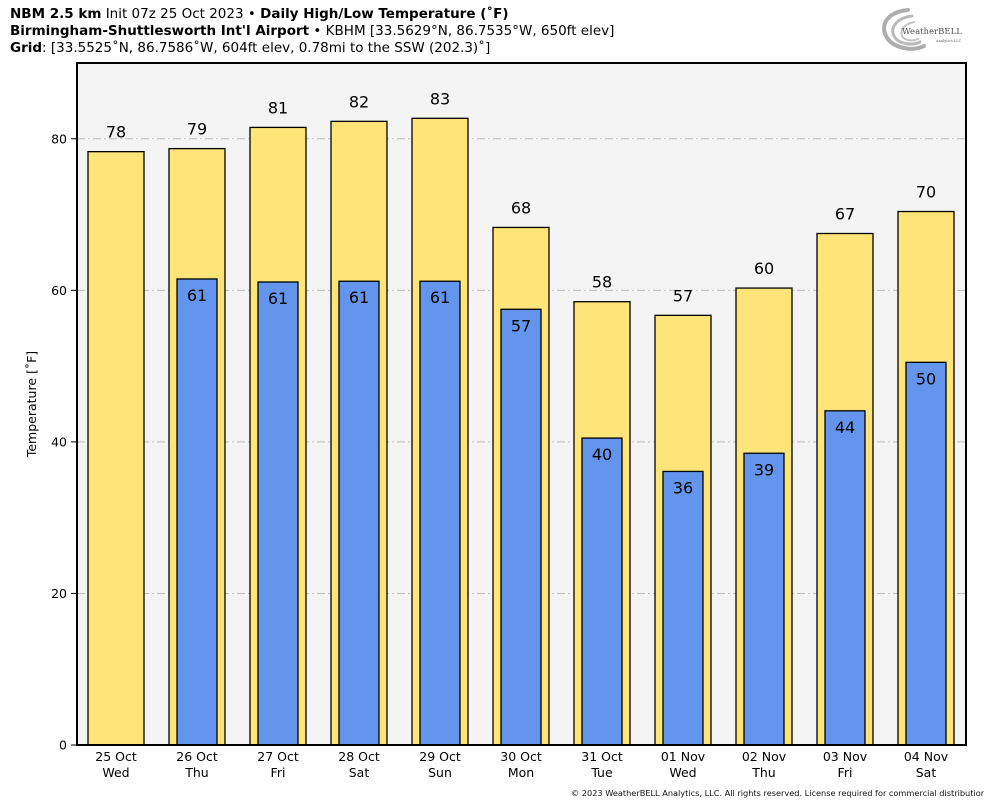 The width and height of the screenshot is (984, 808). Describe the element at coordinates (932, 32) in the screenshot. I see `logo-text: WeatherBELL` at that location.